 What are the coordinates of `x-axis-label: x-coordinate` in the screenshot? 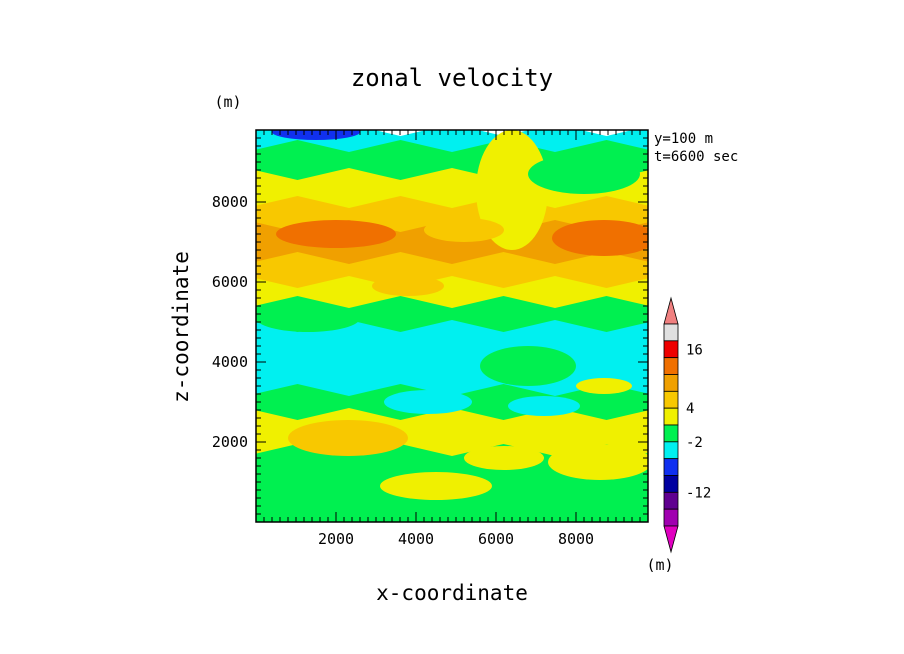 It's located at (452, 593).